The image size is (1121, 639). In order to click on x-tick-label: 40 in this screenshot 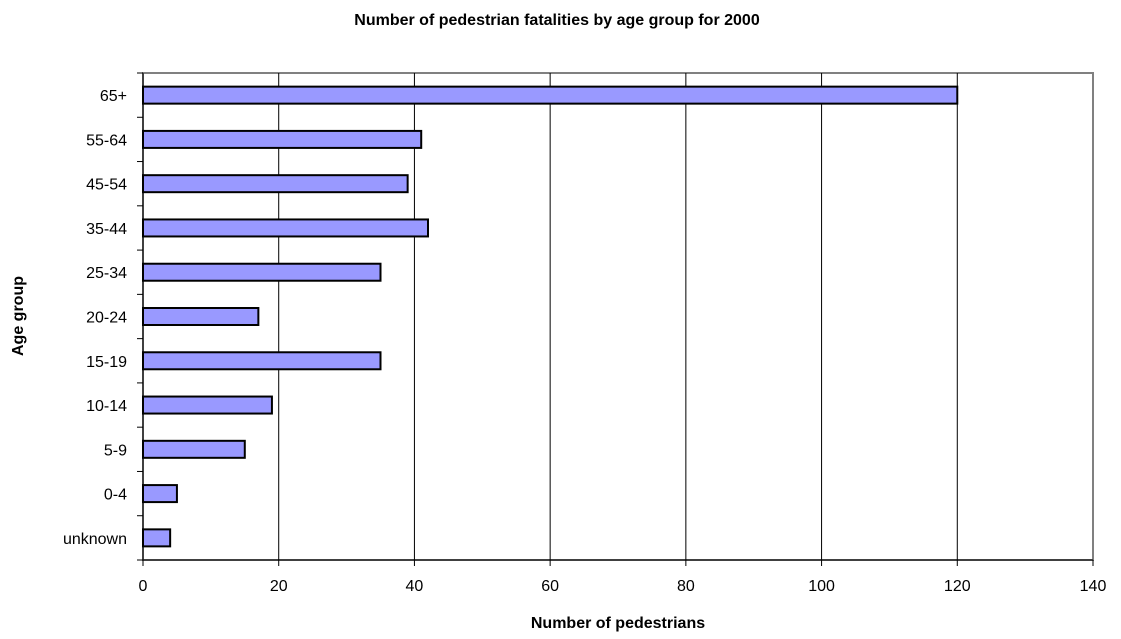, I will do `click(415, 586)`.